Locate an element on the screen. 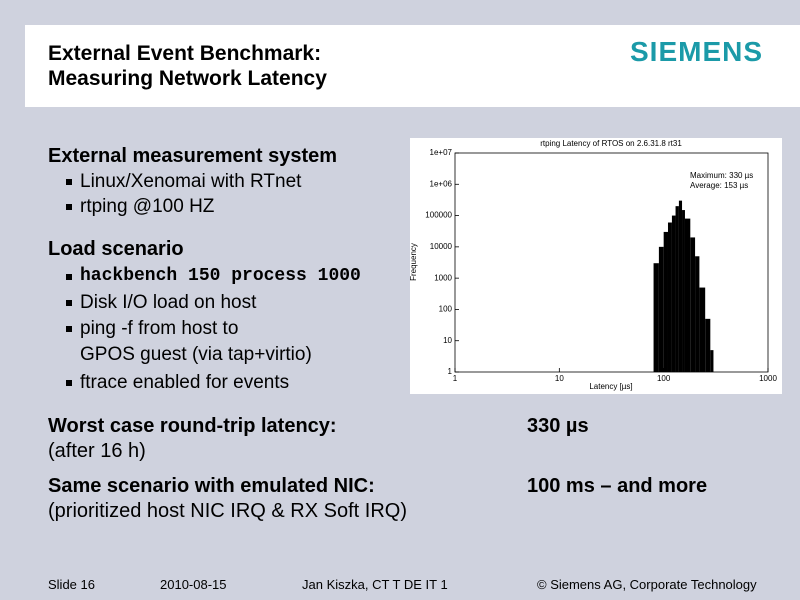 The image size is (800, 600). header-band is located at coordinates (412, 66).